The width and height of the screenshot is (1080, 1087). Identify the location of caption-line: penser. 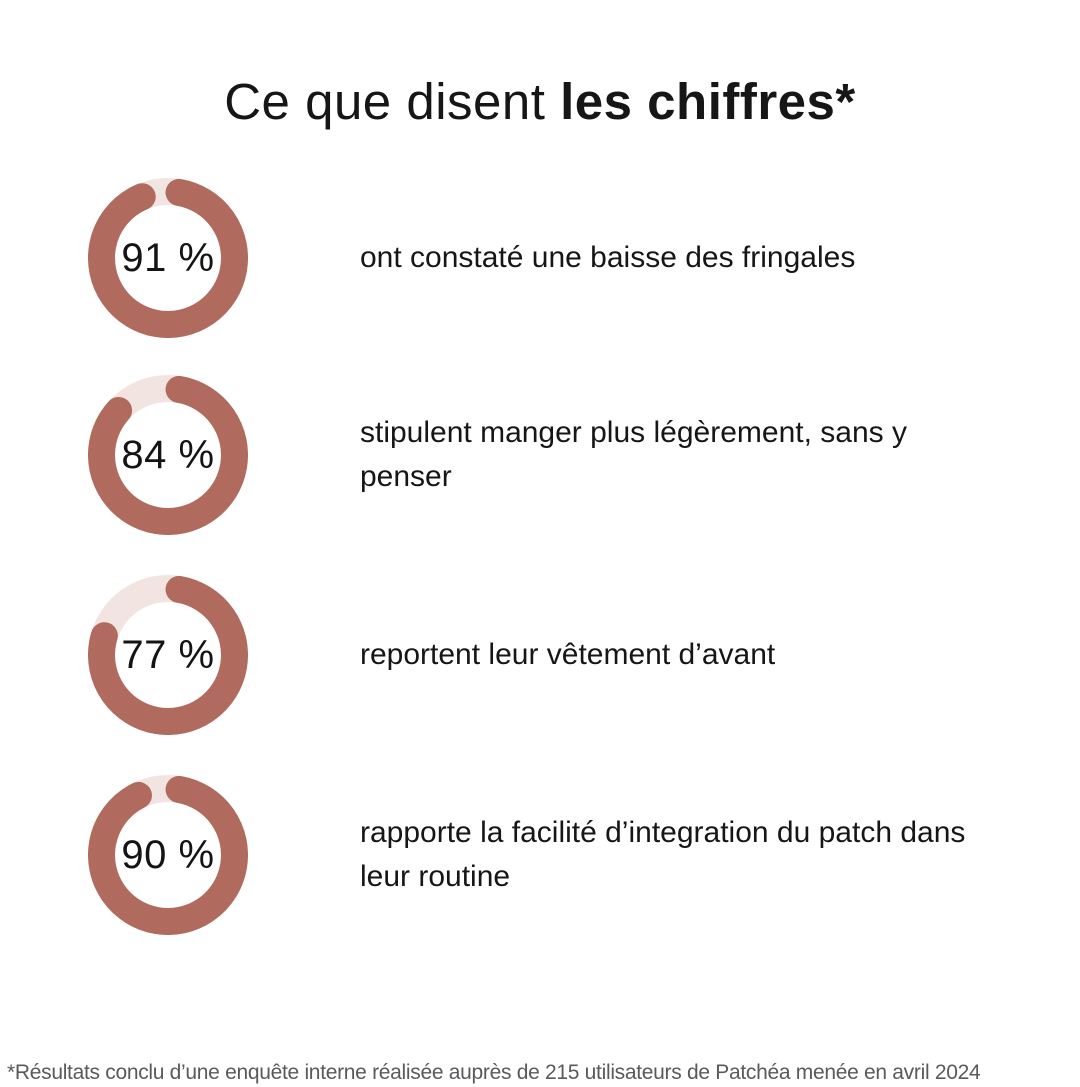
(406, 476).